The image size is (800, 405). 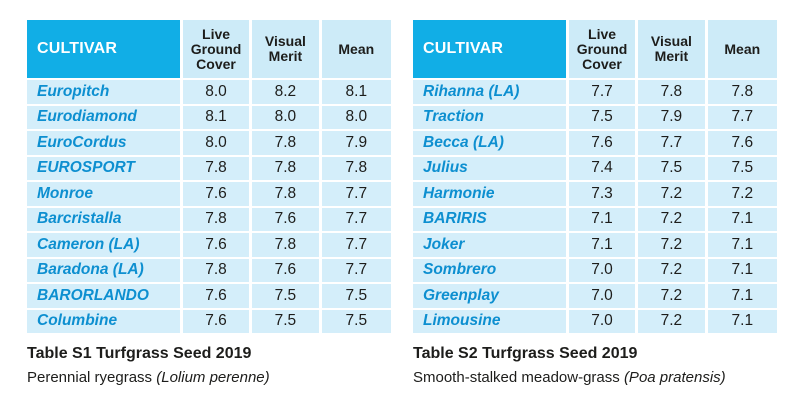 What do you see at coordinates (491, 269) in the screenshot?
I see `cultivar-cell: Sombrero` at bounding box center [491, 269].